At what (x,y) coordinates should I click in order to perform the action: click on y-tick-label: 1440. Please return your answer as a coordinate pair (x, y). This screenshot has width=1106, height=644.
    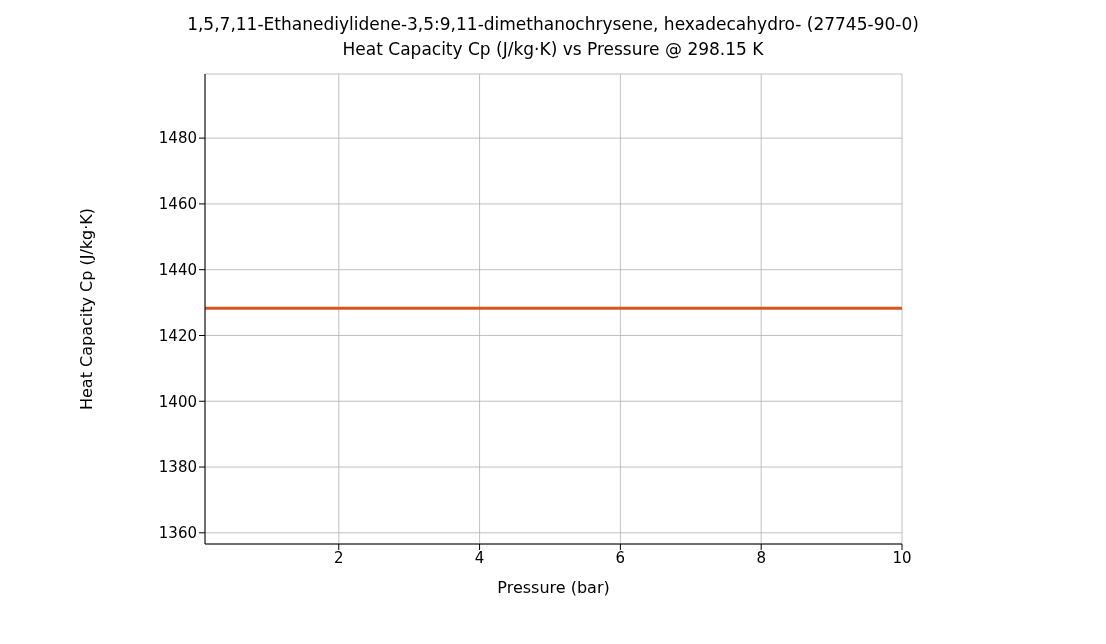
    Looking at the image, I should click on (177, 270).